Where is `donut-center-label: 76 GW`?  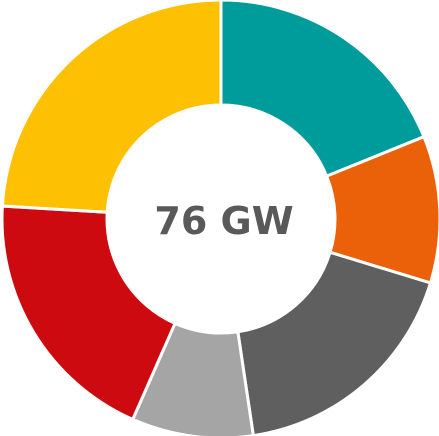 donut-center-label: 76 GW is located at coordinates (223, 221).